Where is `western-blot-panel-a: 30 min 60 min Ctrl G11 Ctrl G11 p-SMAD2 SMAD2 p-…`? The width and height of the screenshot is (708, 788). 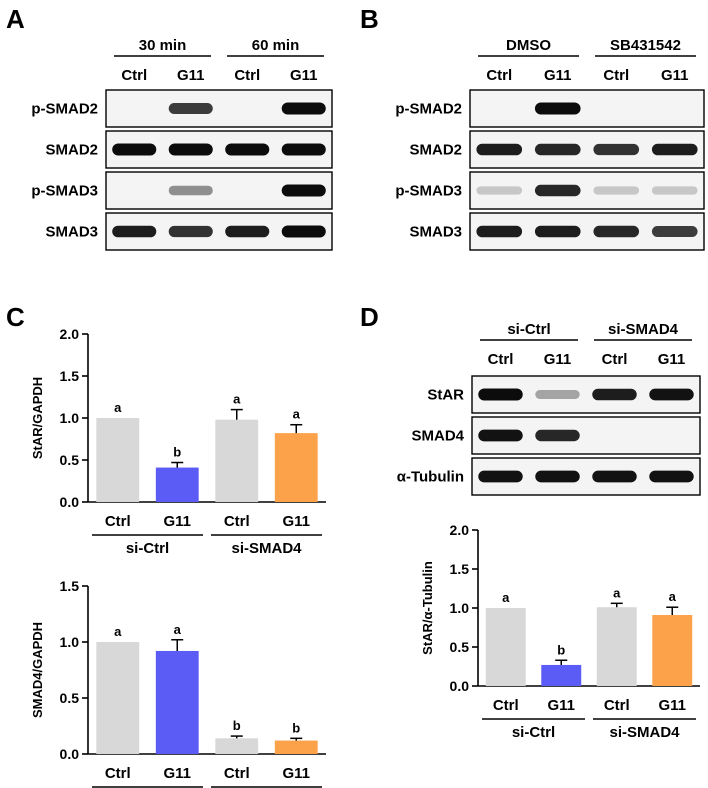
western-blot-panel-a: 30 min 60 min Ctrl G11 Ctrl G11 p-SMAD2 SMAD2 p-… is located at coordinates (182, 144).